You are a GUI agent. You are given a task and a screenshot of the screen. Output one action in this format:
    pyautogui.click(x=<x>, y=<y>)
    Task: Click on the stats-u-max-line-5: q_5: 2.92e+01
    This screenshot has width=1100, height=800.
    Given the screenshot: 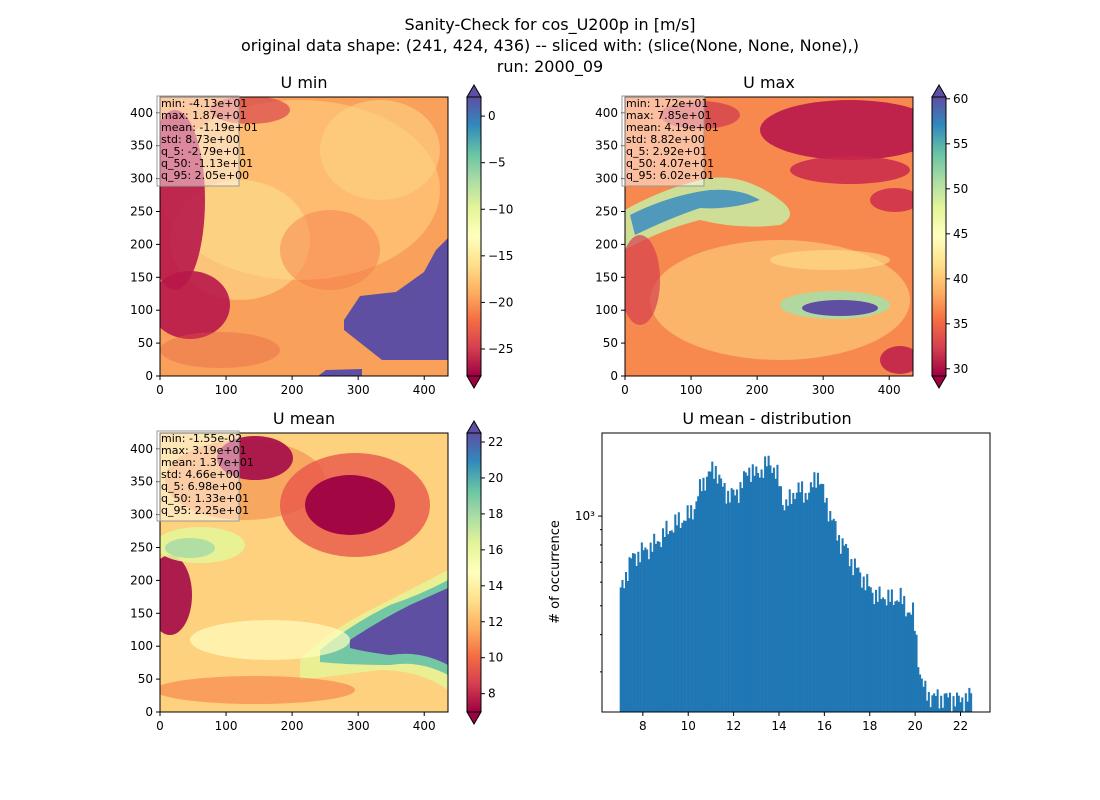 What is the action you would take?
    pyautogui.click(x=666, y=151)
    